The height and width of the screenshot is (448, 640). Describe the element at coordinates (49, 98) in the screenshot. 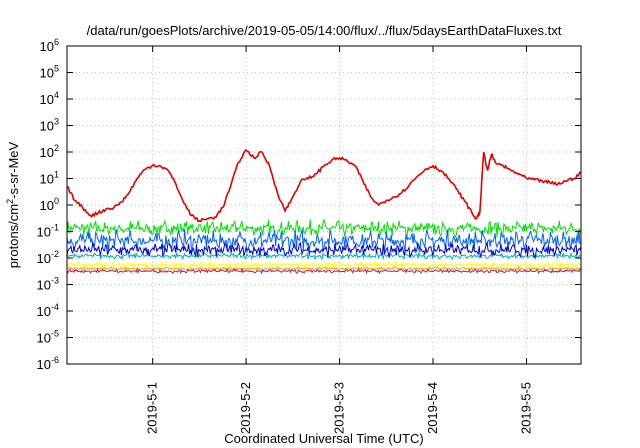

I see `y-tick-label: 10⁴` at that location.